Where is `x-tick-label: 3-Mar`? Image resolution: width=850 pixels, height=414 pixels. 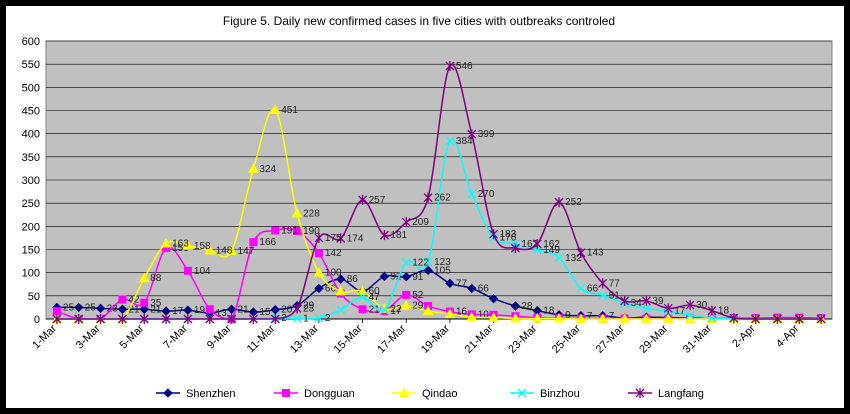 x-tick-label: 3-Mar is located at coordinates (88, 336).